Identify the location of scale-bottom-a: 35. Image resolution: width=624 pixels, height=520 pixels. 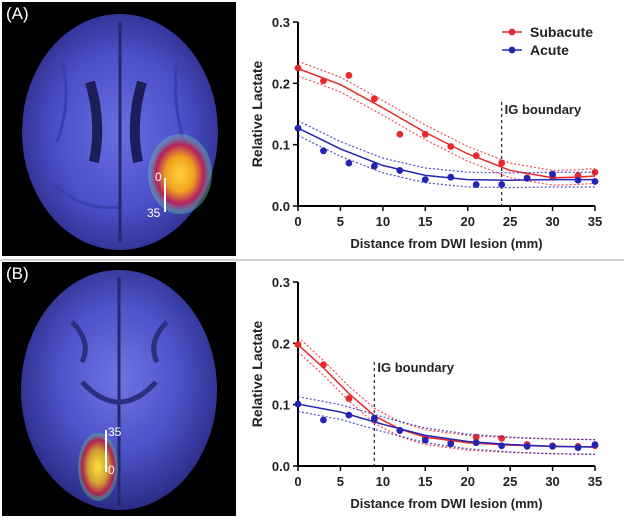
(154, 213).